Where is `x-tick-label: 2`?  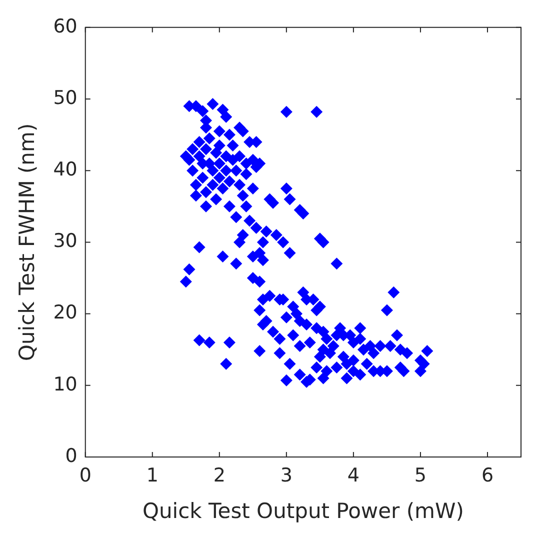
x-tick-label: 2 is located at coordinates (219, 475).